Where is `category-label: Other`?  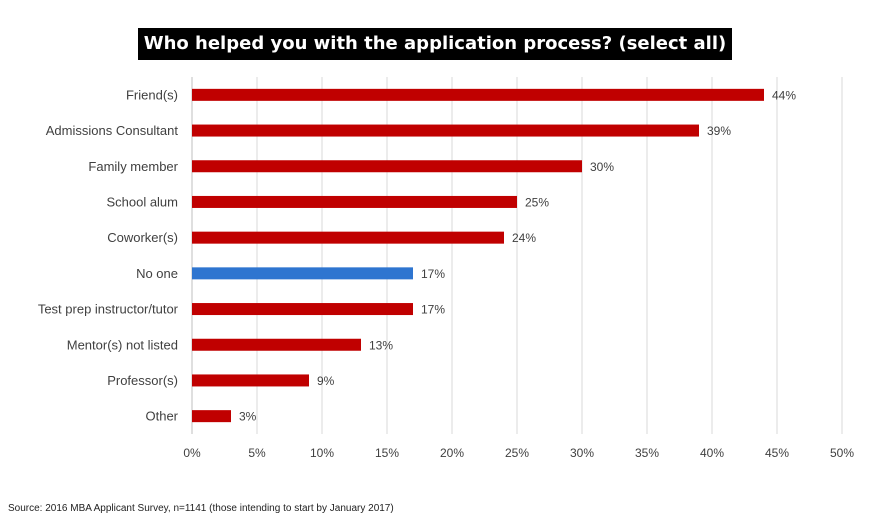 category-label: Other is located at coordinates (161, 416).